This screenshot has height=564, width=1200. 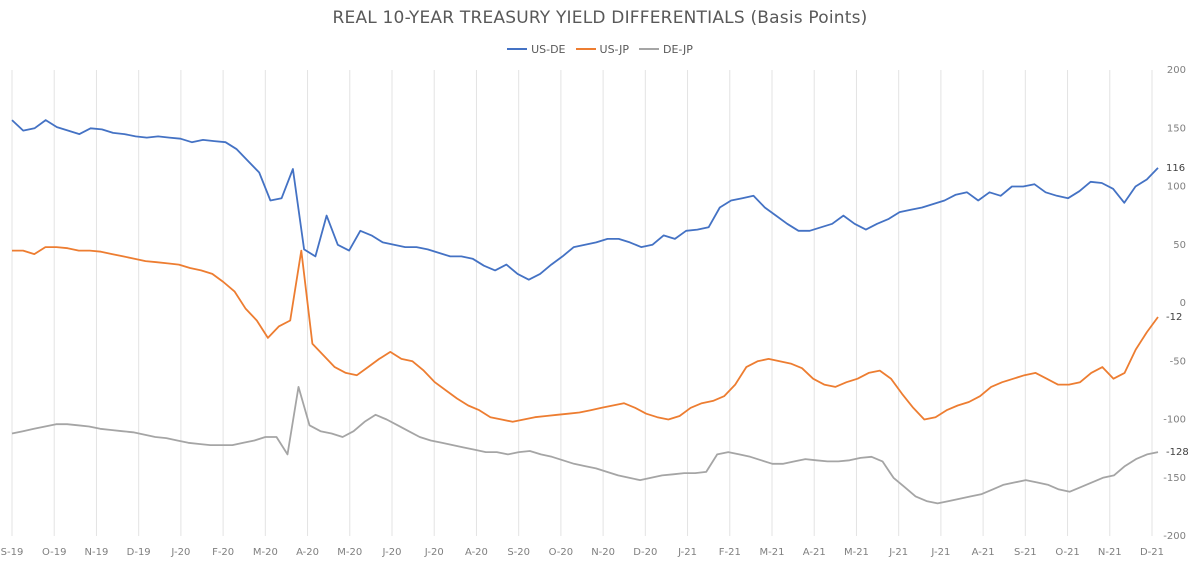 I want to click on y-tick-label: 0, so click(x=1183, y=303).